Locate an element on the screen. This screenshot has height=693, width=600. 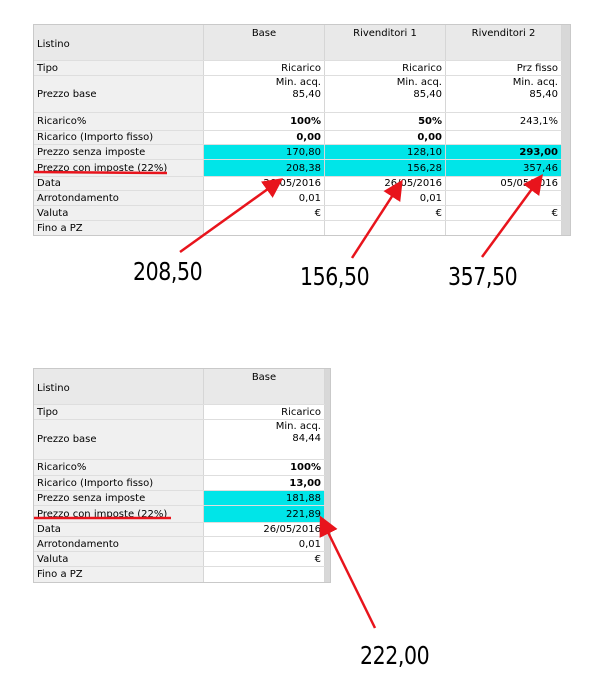
table-row: Data 26/05/2016 is located at coordinates (182, 530).